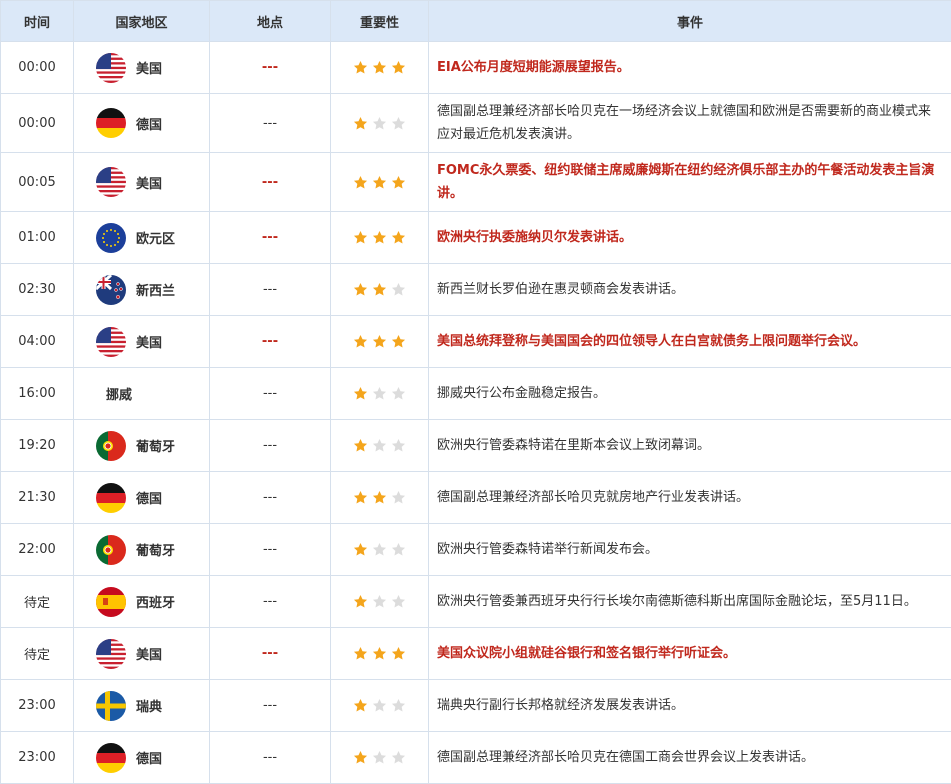 The height and width of the screenshot is (784, 951). Describe the element at coordinates (380, 21) in the screenshot. I see `column-header: 重要性` at that location.